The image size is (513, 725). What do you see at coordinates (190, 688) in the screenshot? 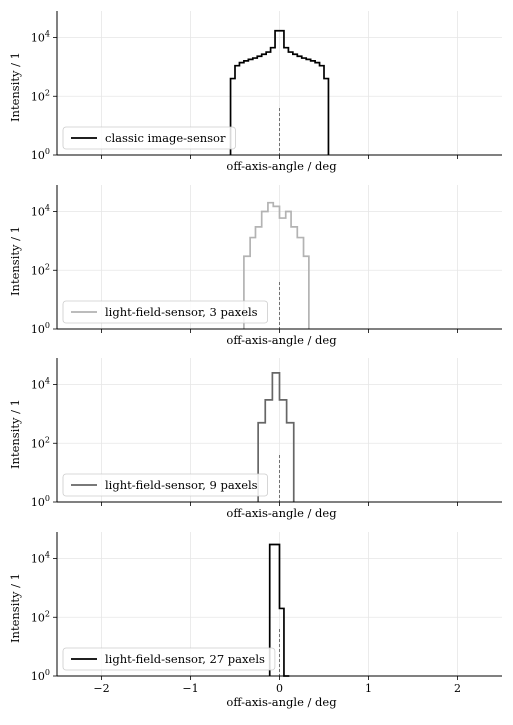
I see `x-tick-label: −1` at bounding box center [190, 688].